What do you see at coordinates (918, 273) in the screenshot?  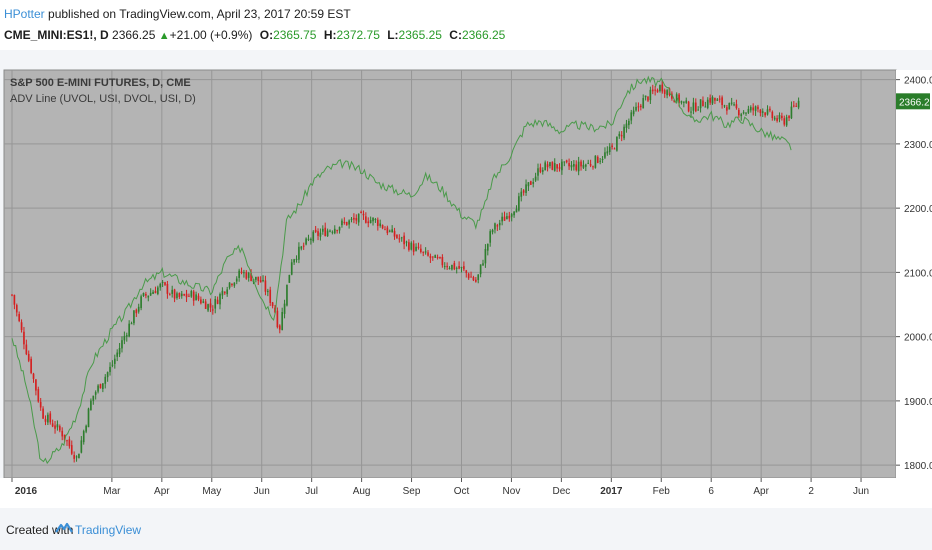 I see `y-tick-label: 2100.00` at bounding box center [918, 273].